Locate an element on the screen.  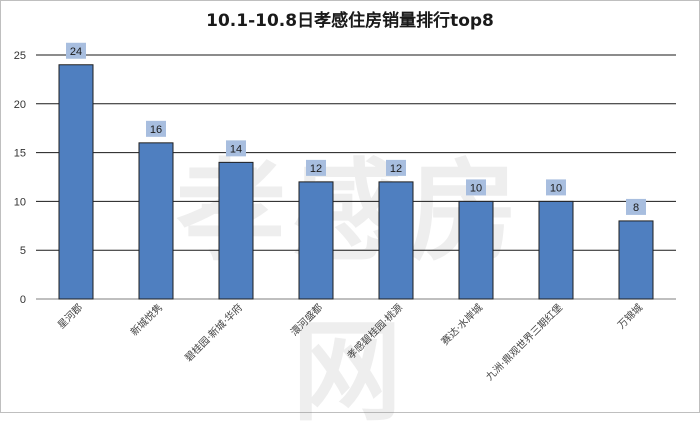
y-tick-label: 25 is located at coordinates (20, 56).